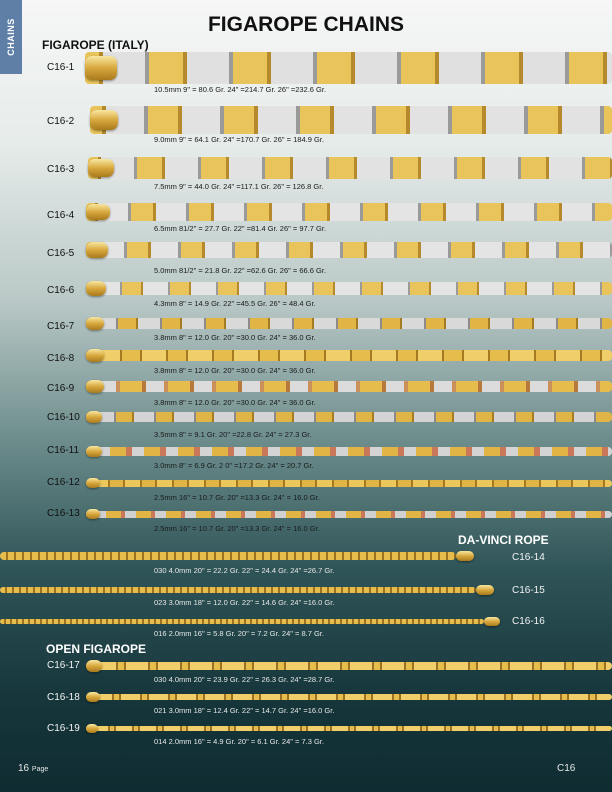 The width and height of the screenshot is (612, 792). Describe the element at coordinates (61, 326) in the screenshot. I see `product-code: C16-7` at that location.